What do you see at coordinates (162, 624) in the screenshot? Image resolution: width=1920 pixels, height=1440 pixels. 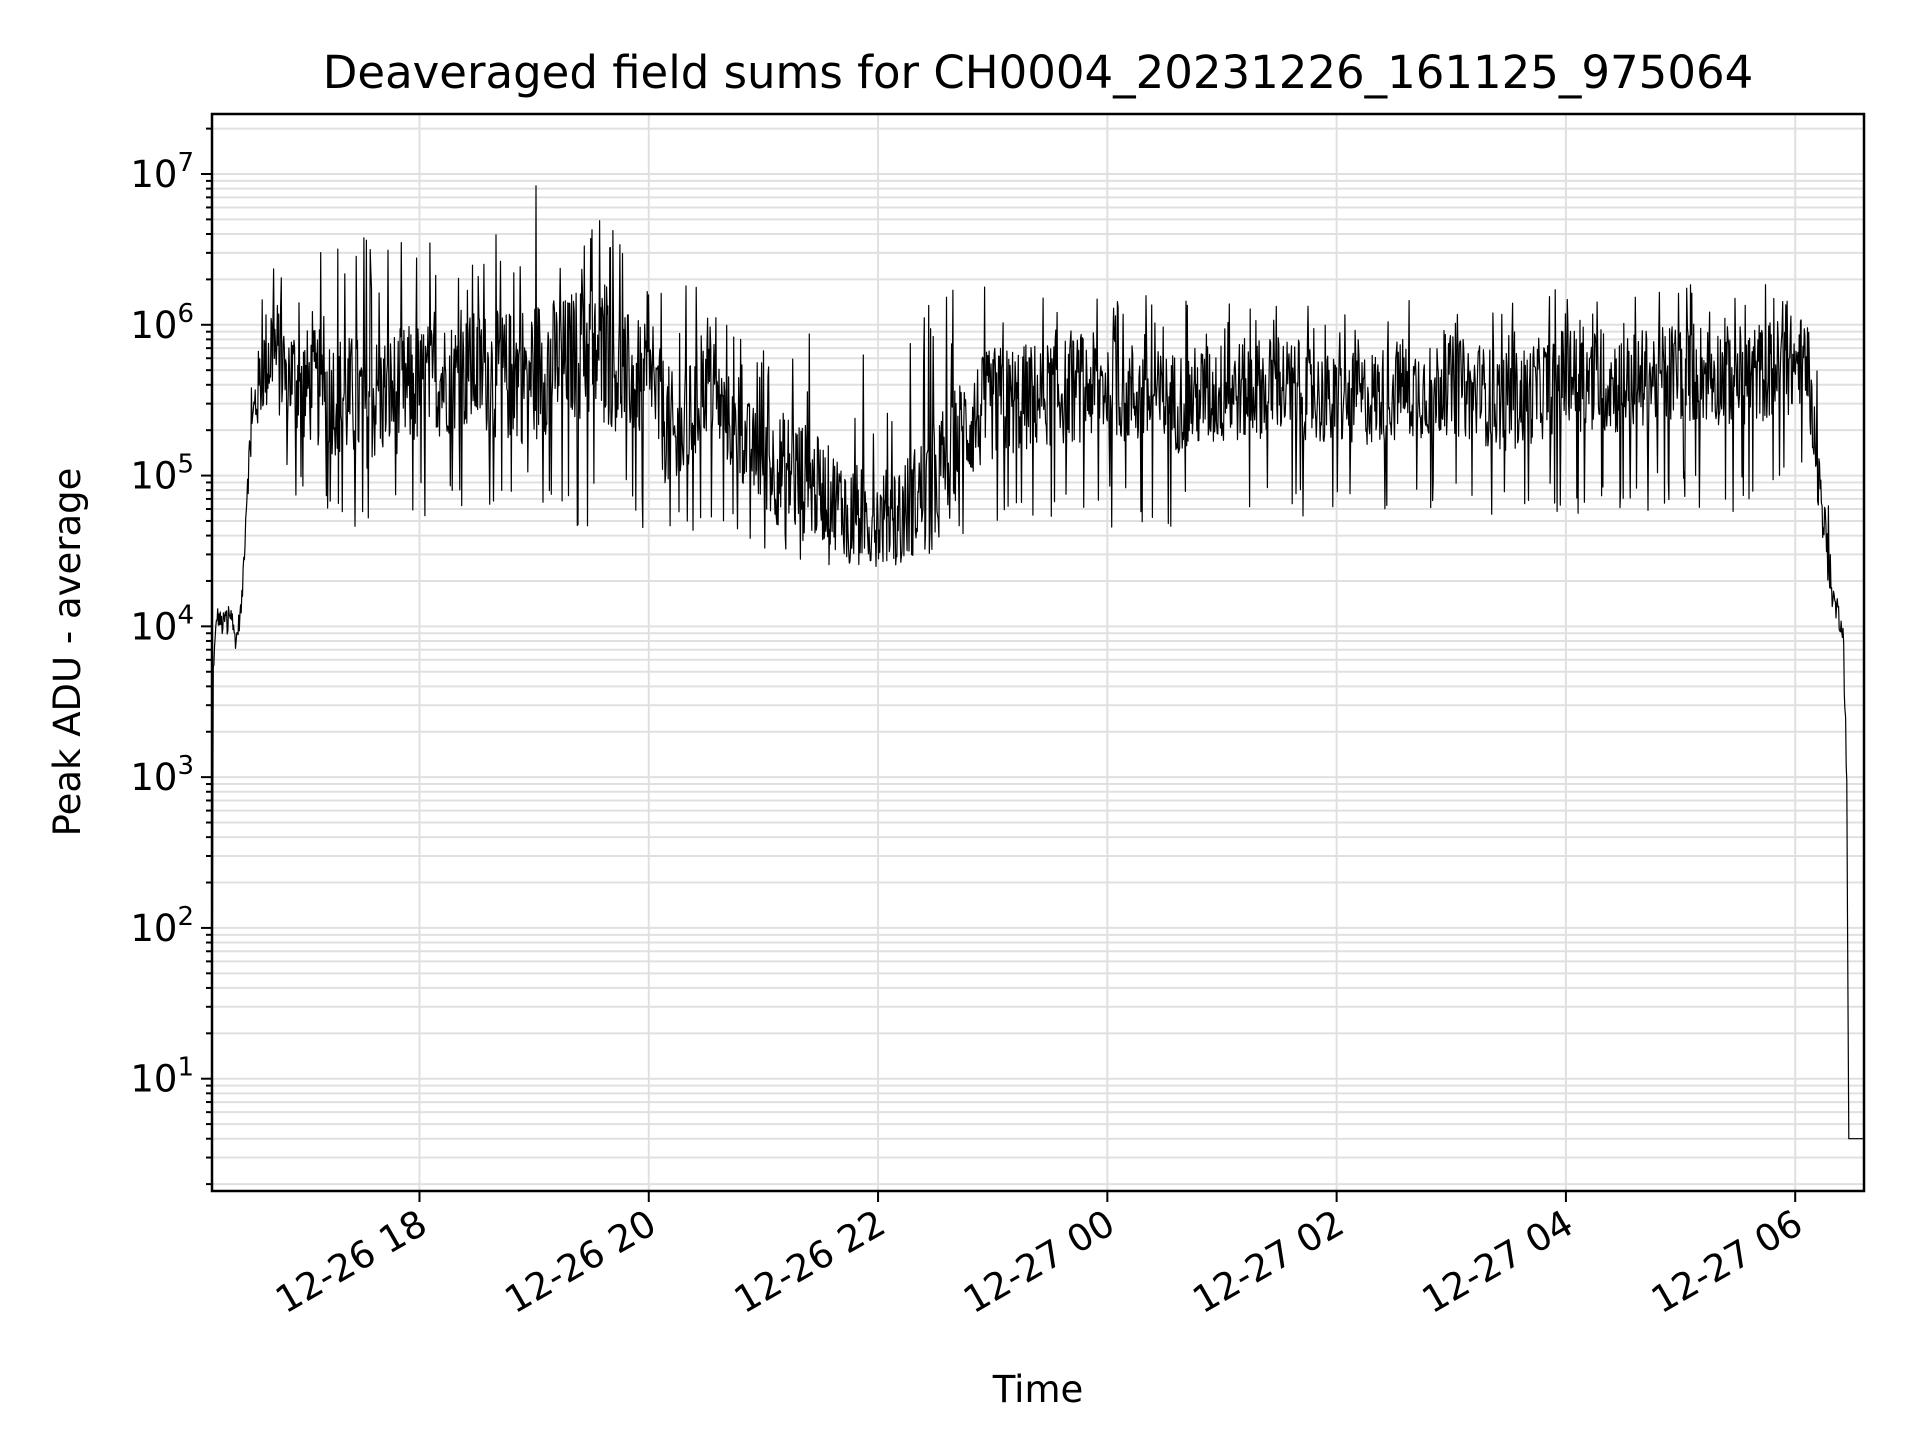 I see `y-tick-label: 104` at bounding box center [162, 624].